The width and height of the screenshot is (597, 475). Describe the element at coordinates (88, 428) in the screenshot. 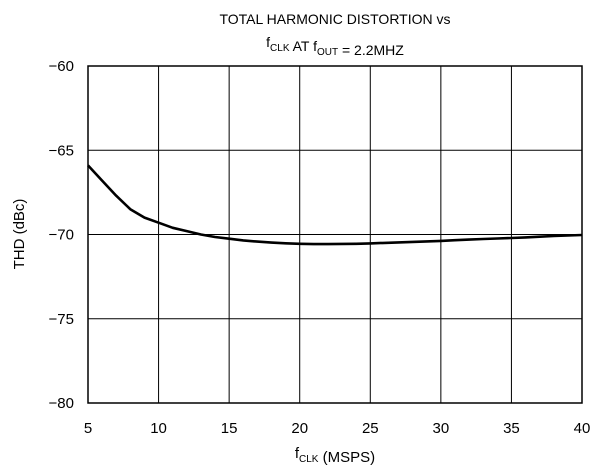

I see `x-tick-label: 5` at that location.